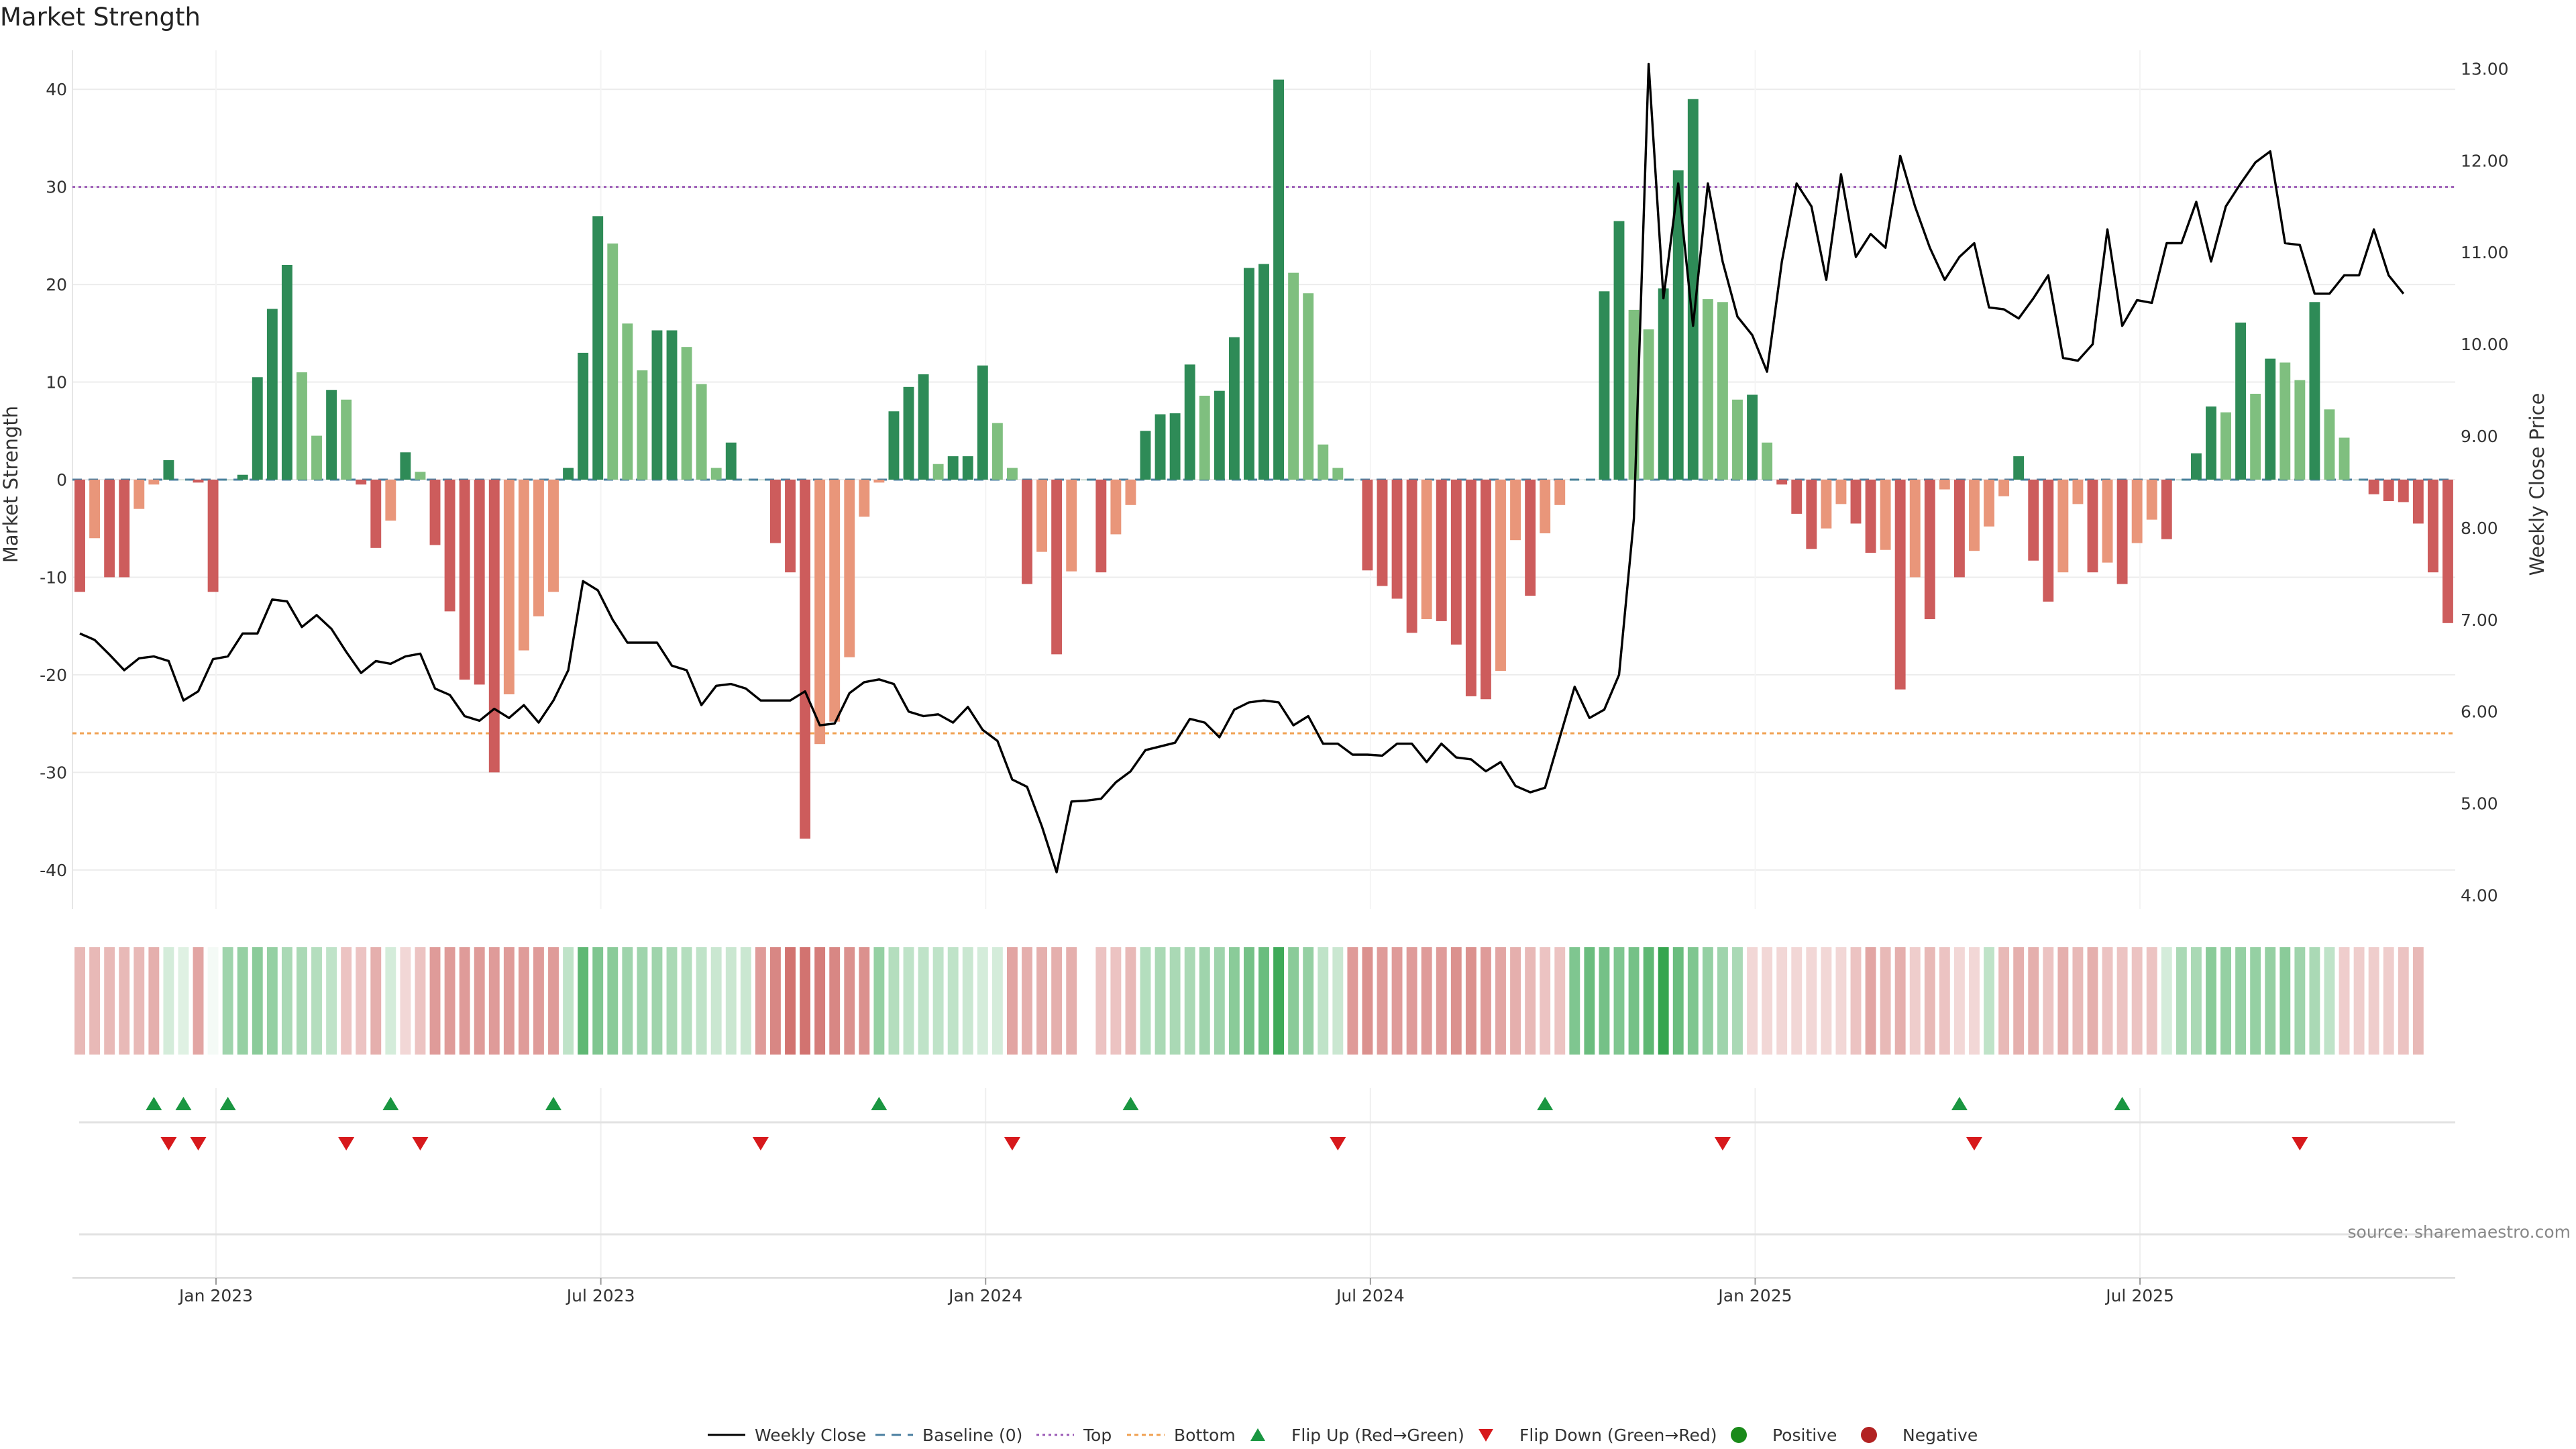 The image size is (2576, 1449). I want to click on y2-tick-label: 6.00, so click(2479, 712).